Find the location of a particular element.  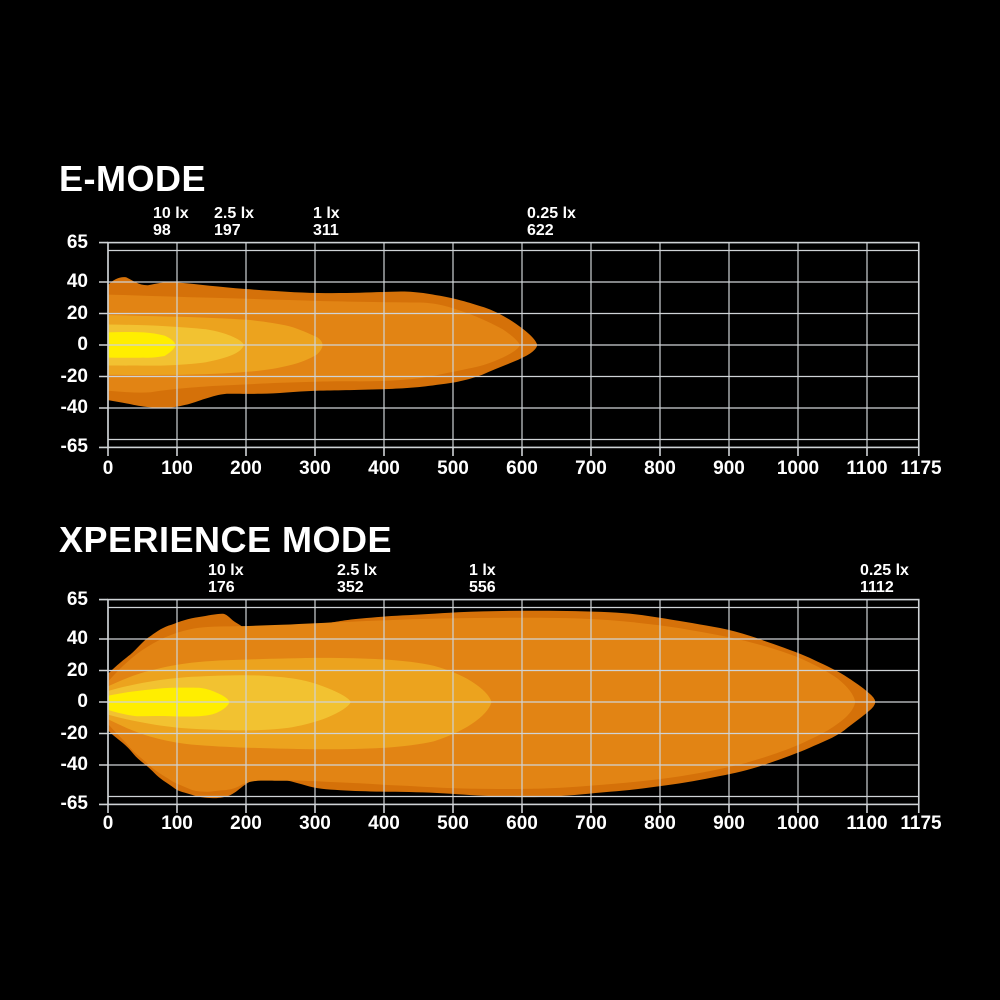

chart2-ytick: 20 is located at coordinates (77, 670).